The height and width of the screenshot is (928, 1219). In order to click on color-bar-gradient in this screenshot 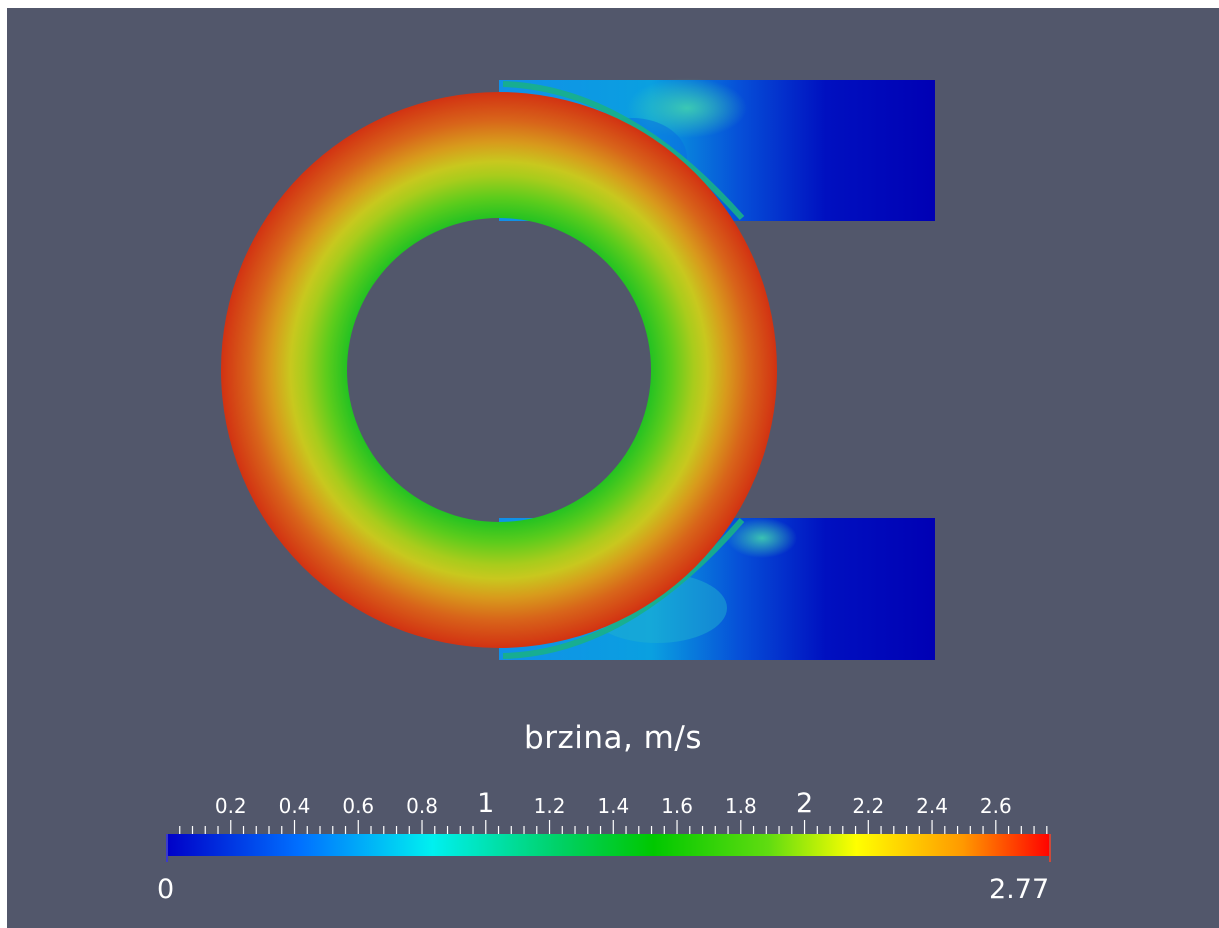, I will do `click(609, 845)`.